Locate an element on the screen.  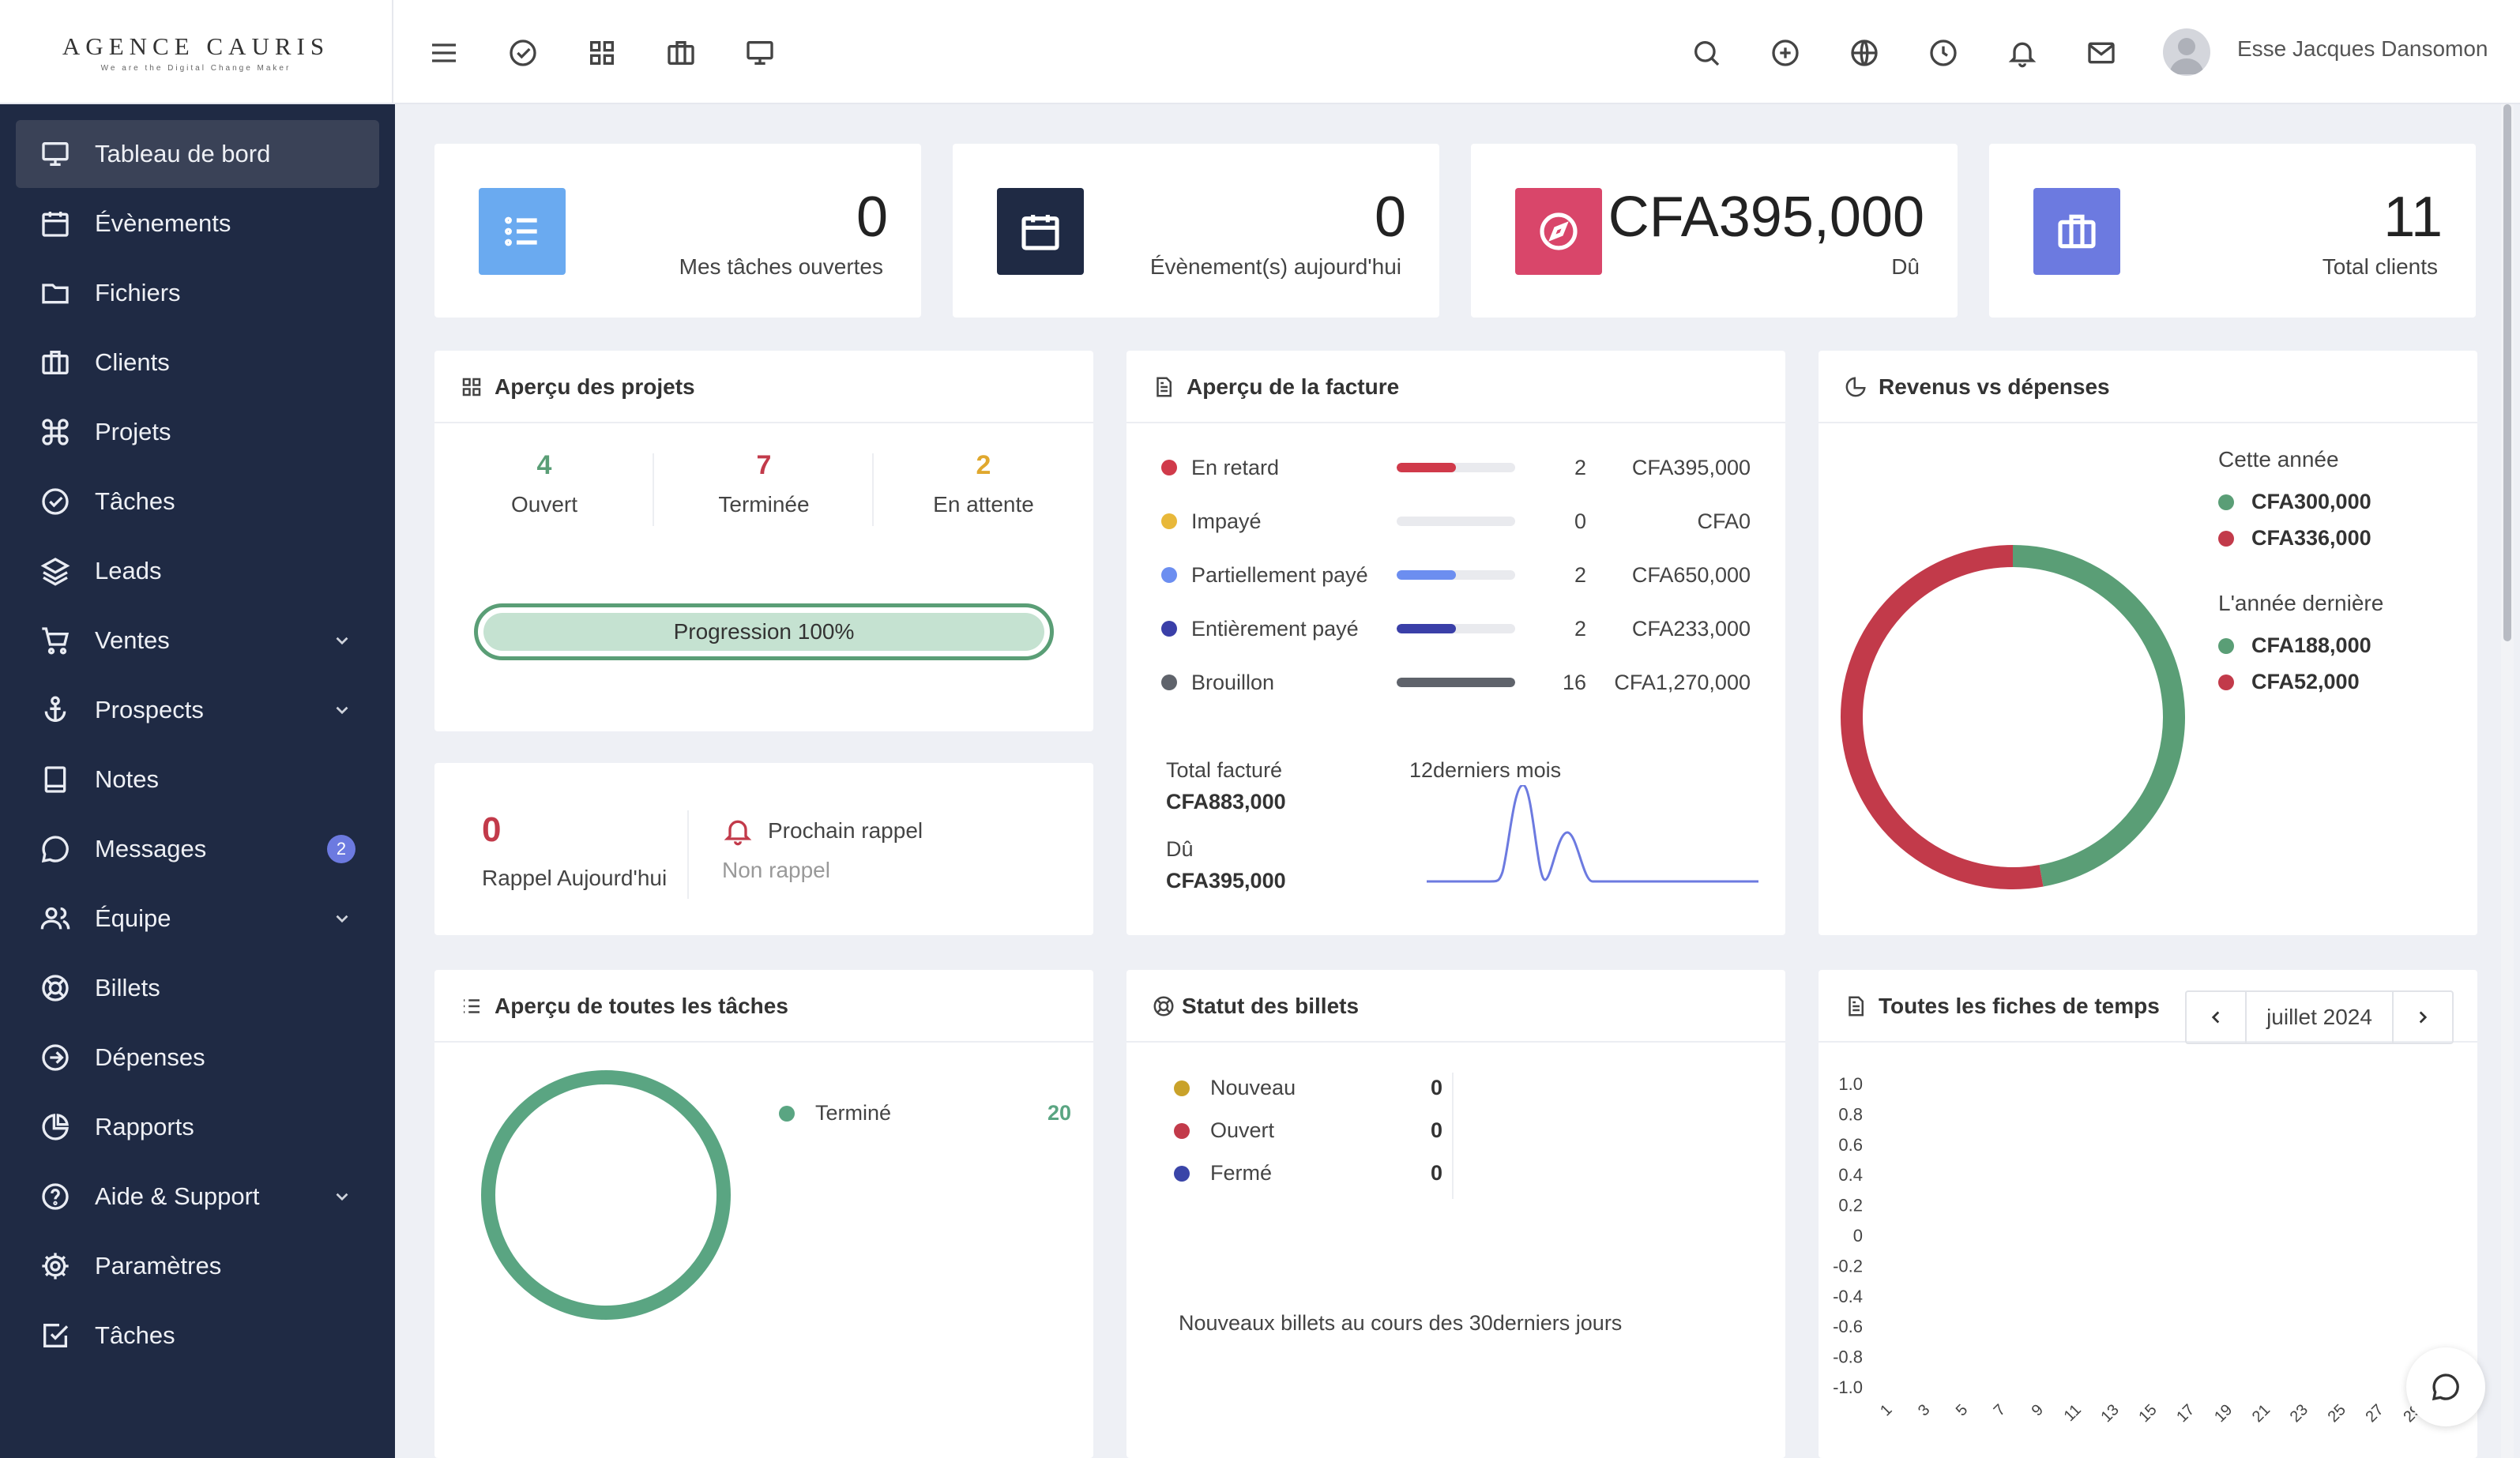
sidebar-item-taches: Tâches is located at coordinates (197, 501).